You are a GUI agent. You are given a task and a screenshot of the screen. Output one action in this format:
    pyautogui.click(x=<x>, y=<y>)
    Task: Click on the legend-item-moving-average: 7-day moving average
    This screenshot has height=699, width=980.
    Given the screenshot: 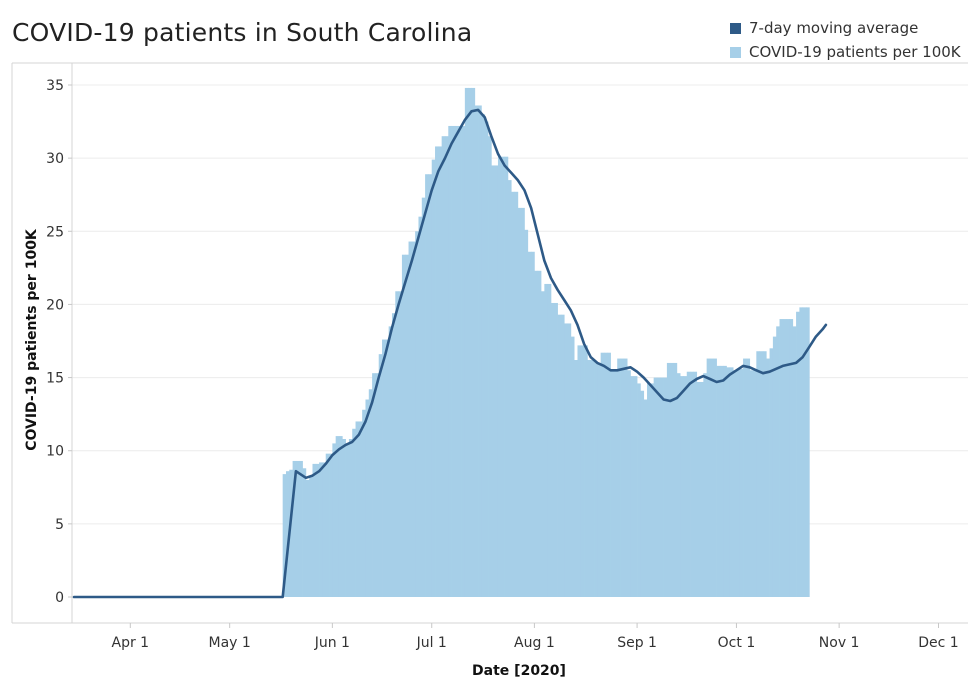 What is the action you would take?
    pyautogui.click(x=845, y=28)
    